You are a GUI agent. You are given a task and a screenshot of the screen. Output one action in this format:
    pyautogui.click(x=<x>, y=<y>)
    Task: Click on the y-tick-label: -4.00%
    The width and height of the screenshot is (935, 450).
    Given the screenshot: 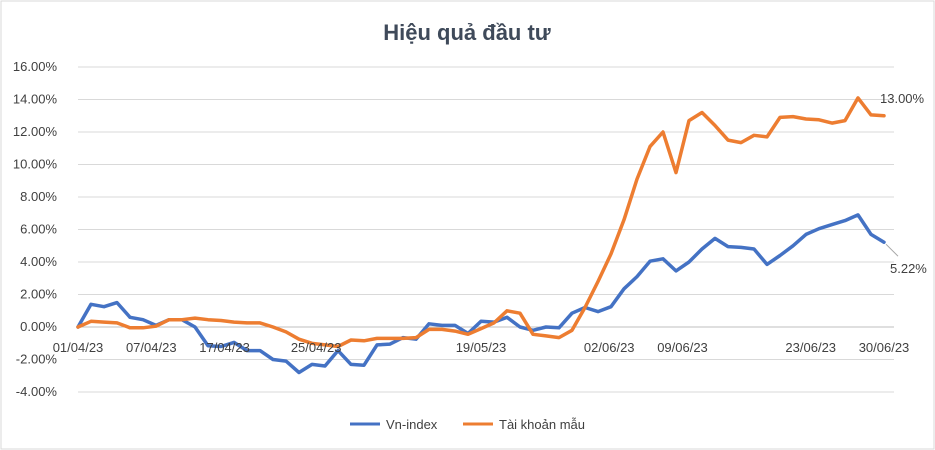 What is the action you would take?
    pyautogui.click(x=37, y=391)
    